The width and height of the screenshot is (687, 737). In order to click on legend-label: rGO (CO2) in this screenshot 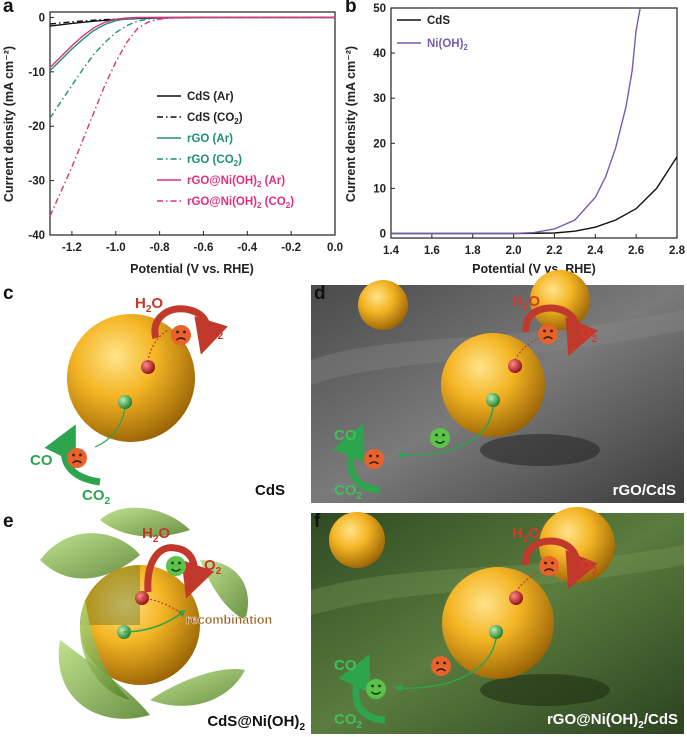, I will do `click(214, 161)`.